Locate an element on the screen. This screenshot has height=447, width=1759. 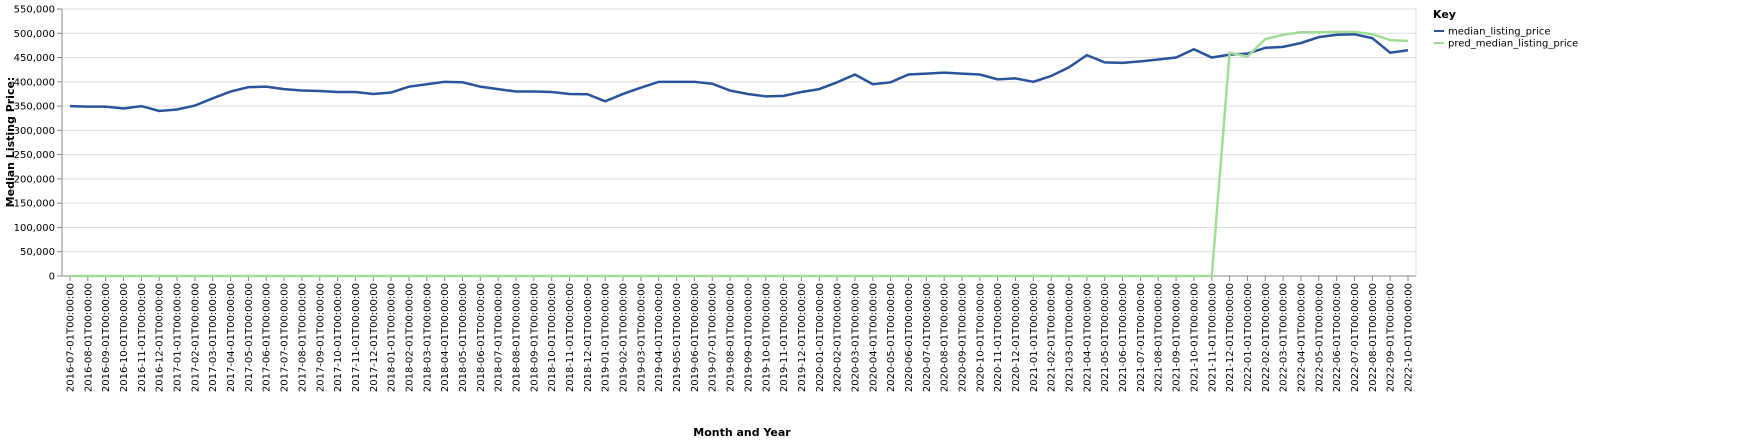
y-tick-label: 400,000 is located at coordinates (34, 82).